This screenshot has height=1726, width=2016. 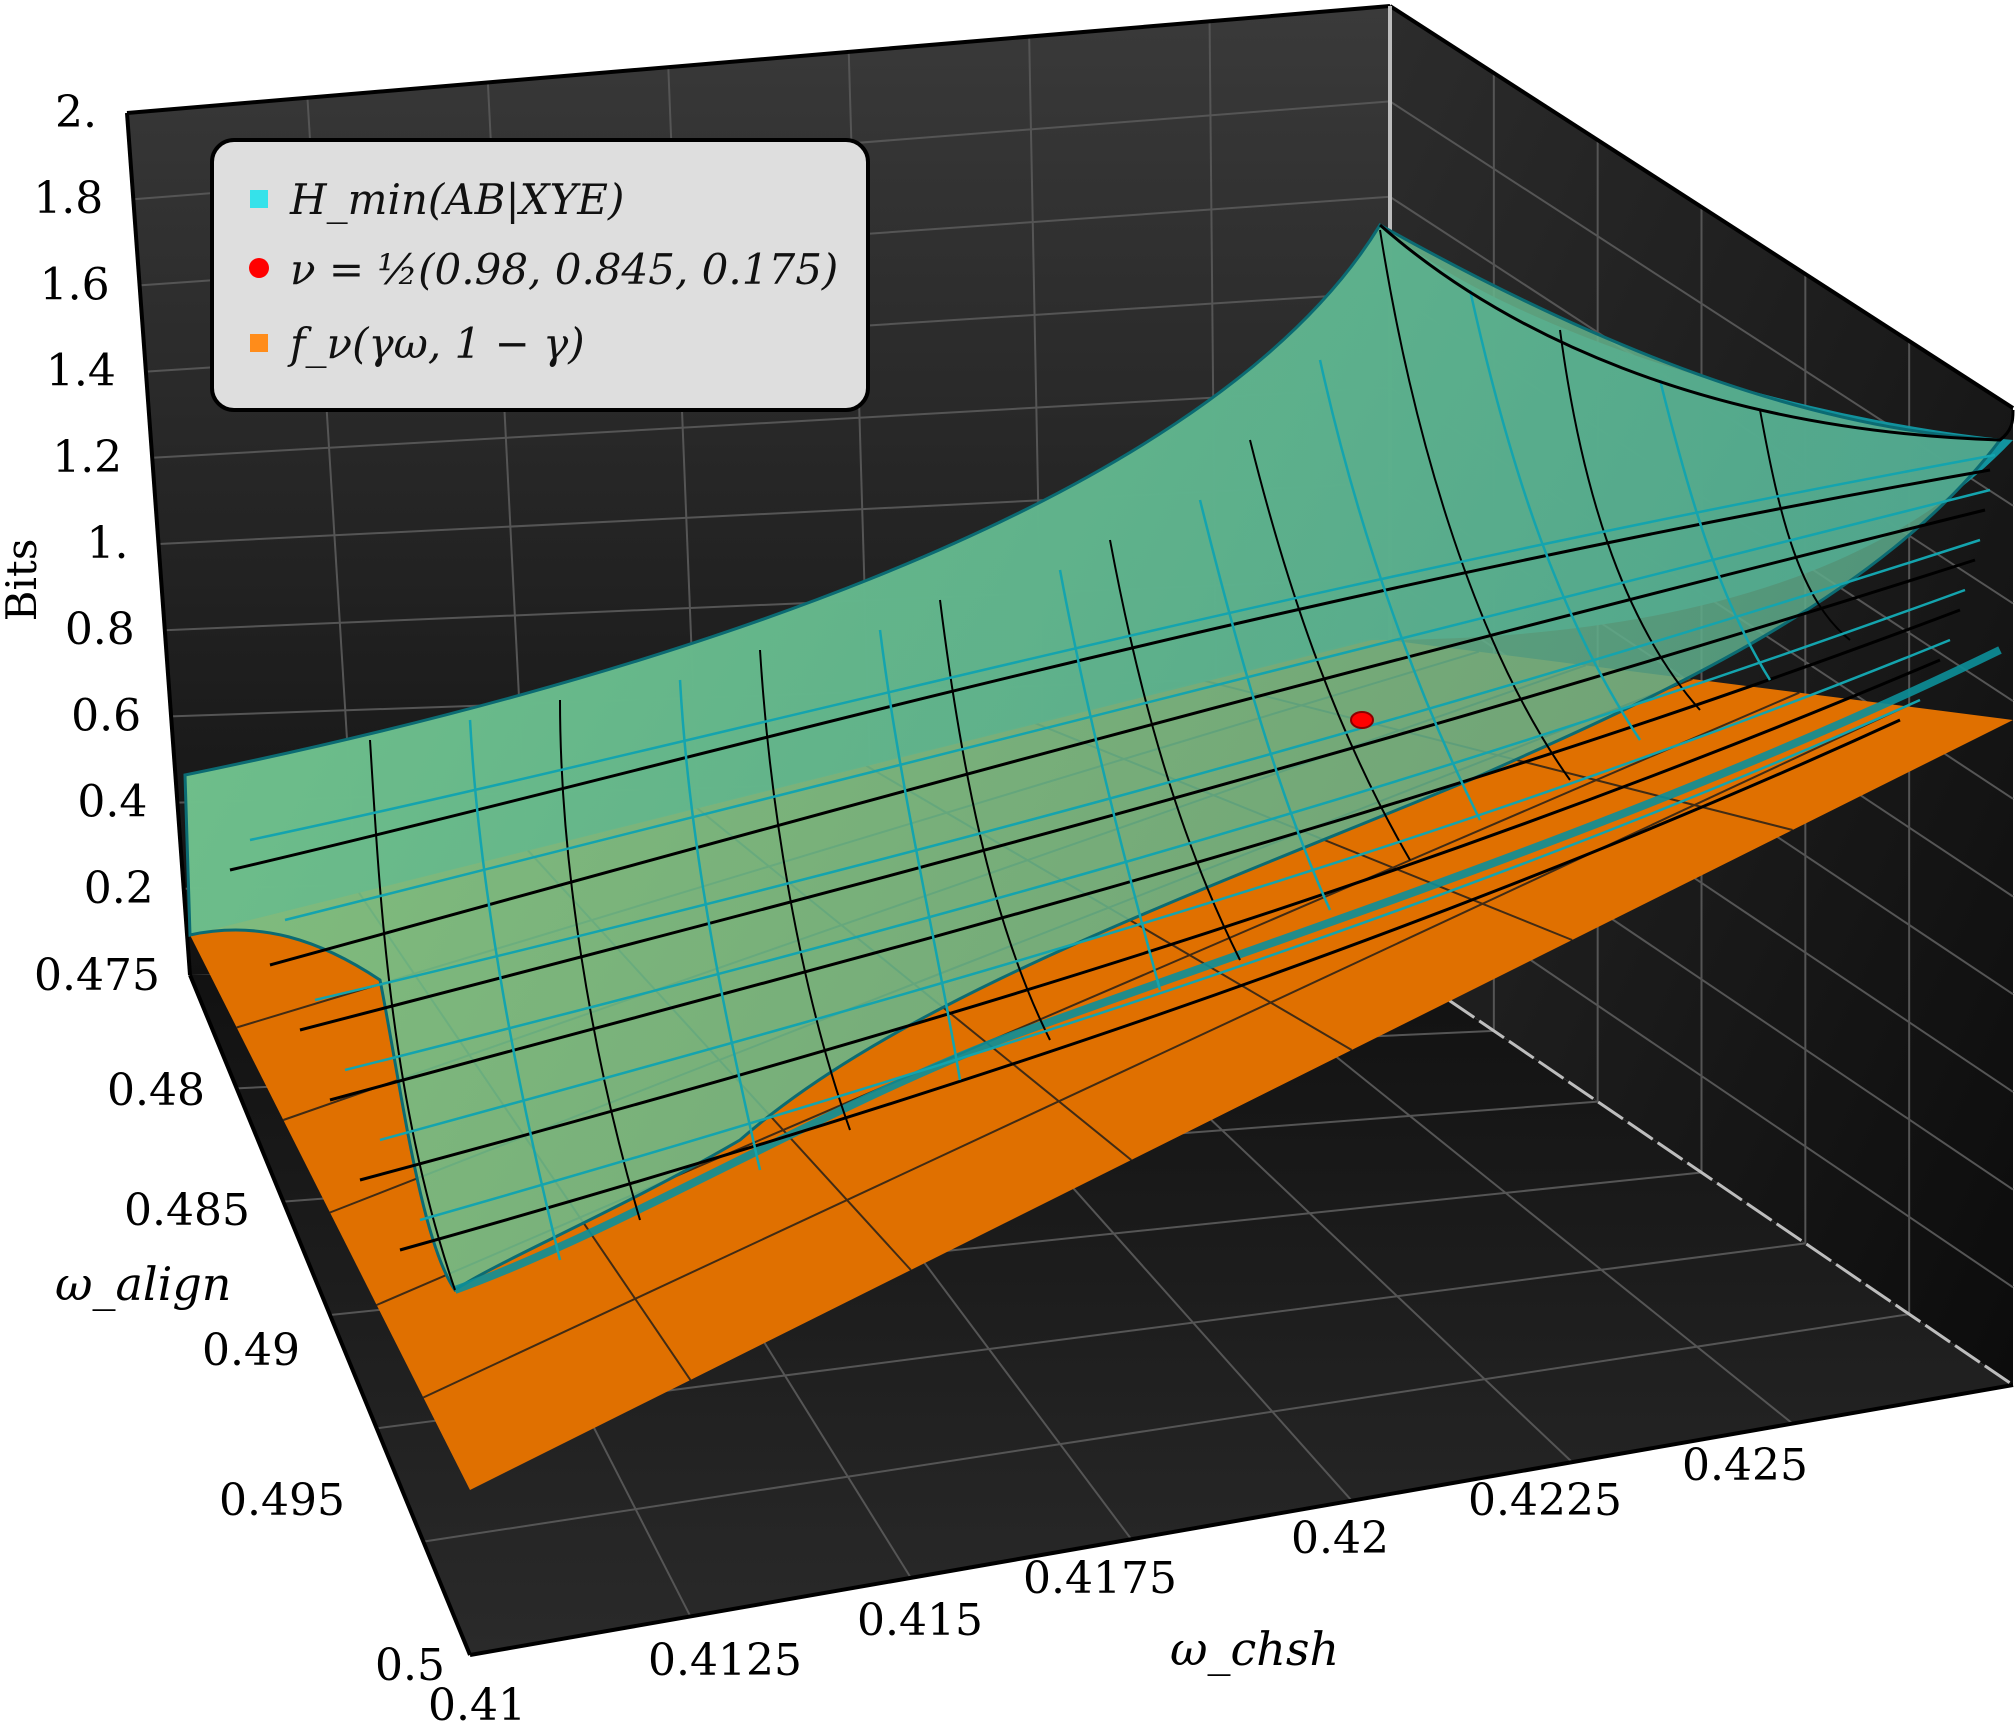 What do you see at coordinates (106, 715) in the screenshot?
I see `z-tick-label: 0.6` at bounding box center [106, 715].